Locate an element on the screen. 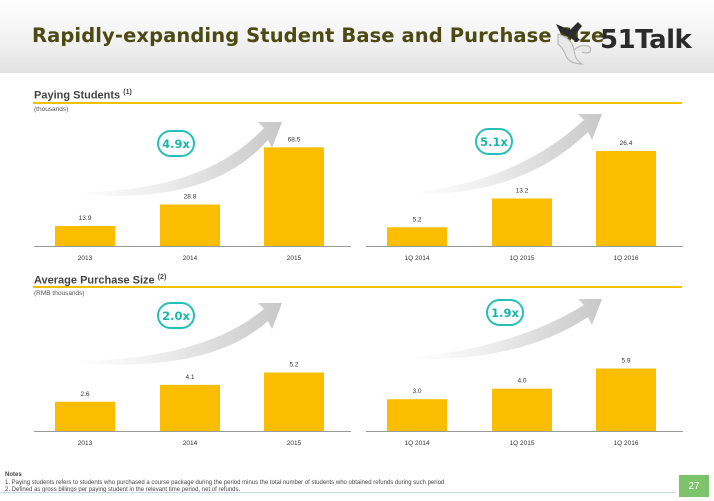 The height and width of the screenshot is (501, 714). page-number: 27 is located at coordinates (694, 486).